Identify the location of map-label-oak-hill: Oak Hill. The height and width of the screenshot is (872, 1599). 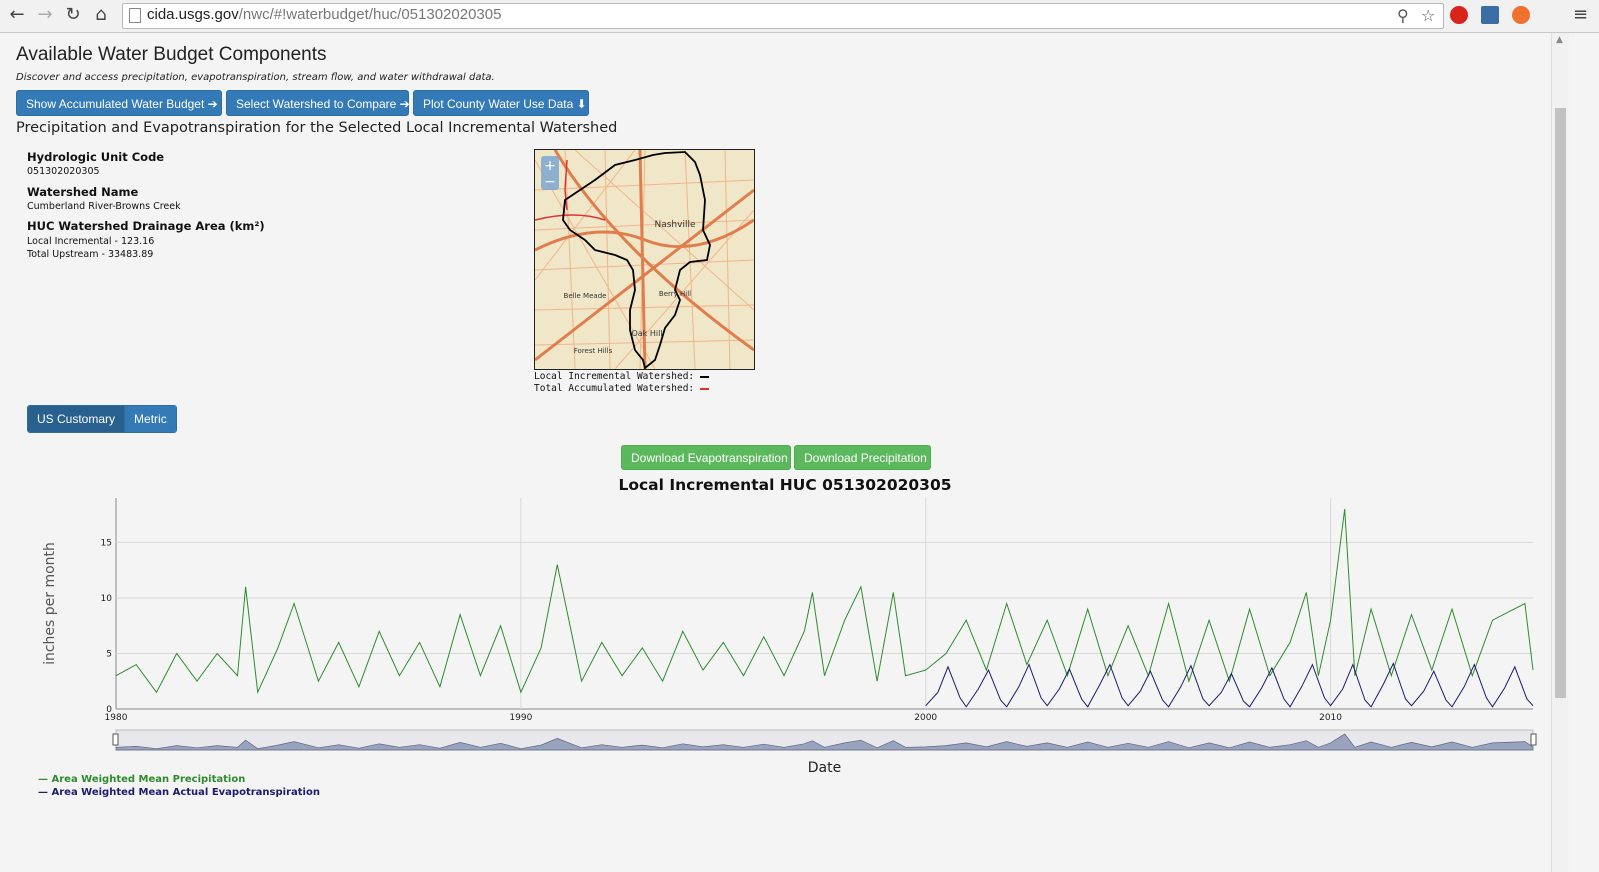
(646, 333).